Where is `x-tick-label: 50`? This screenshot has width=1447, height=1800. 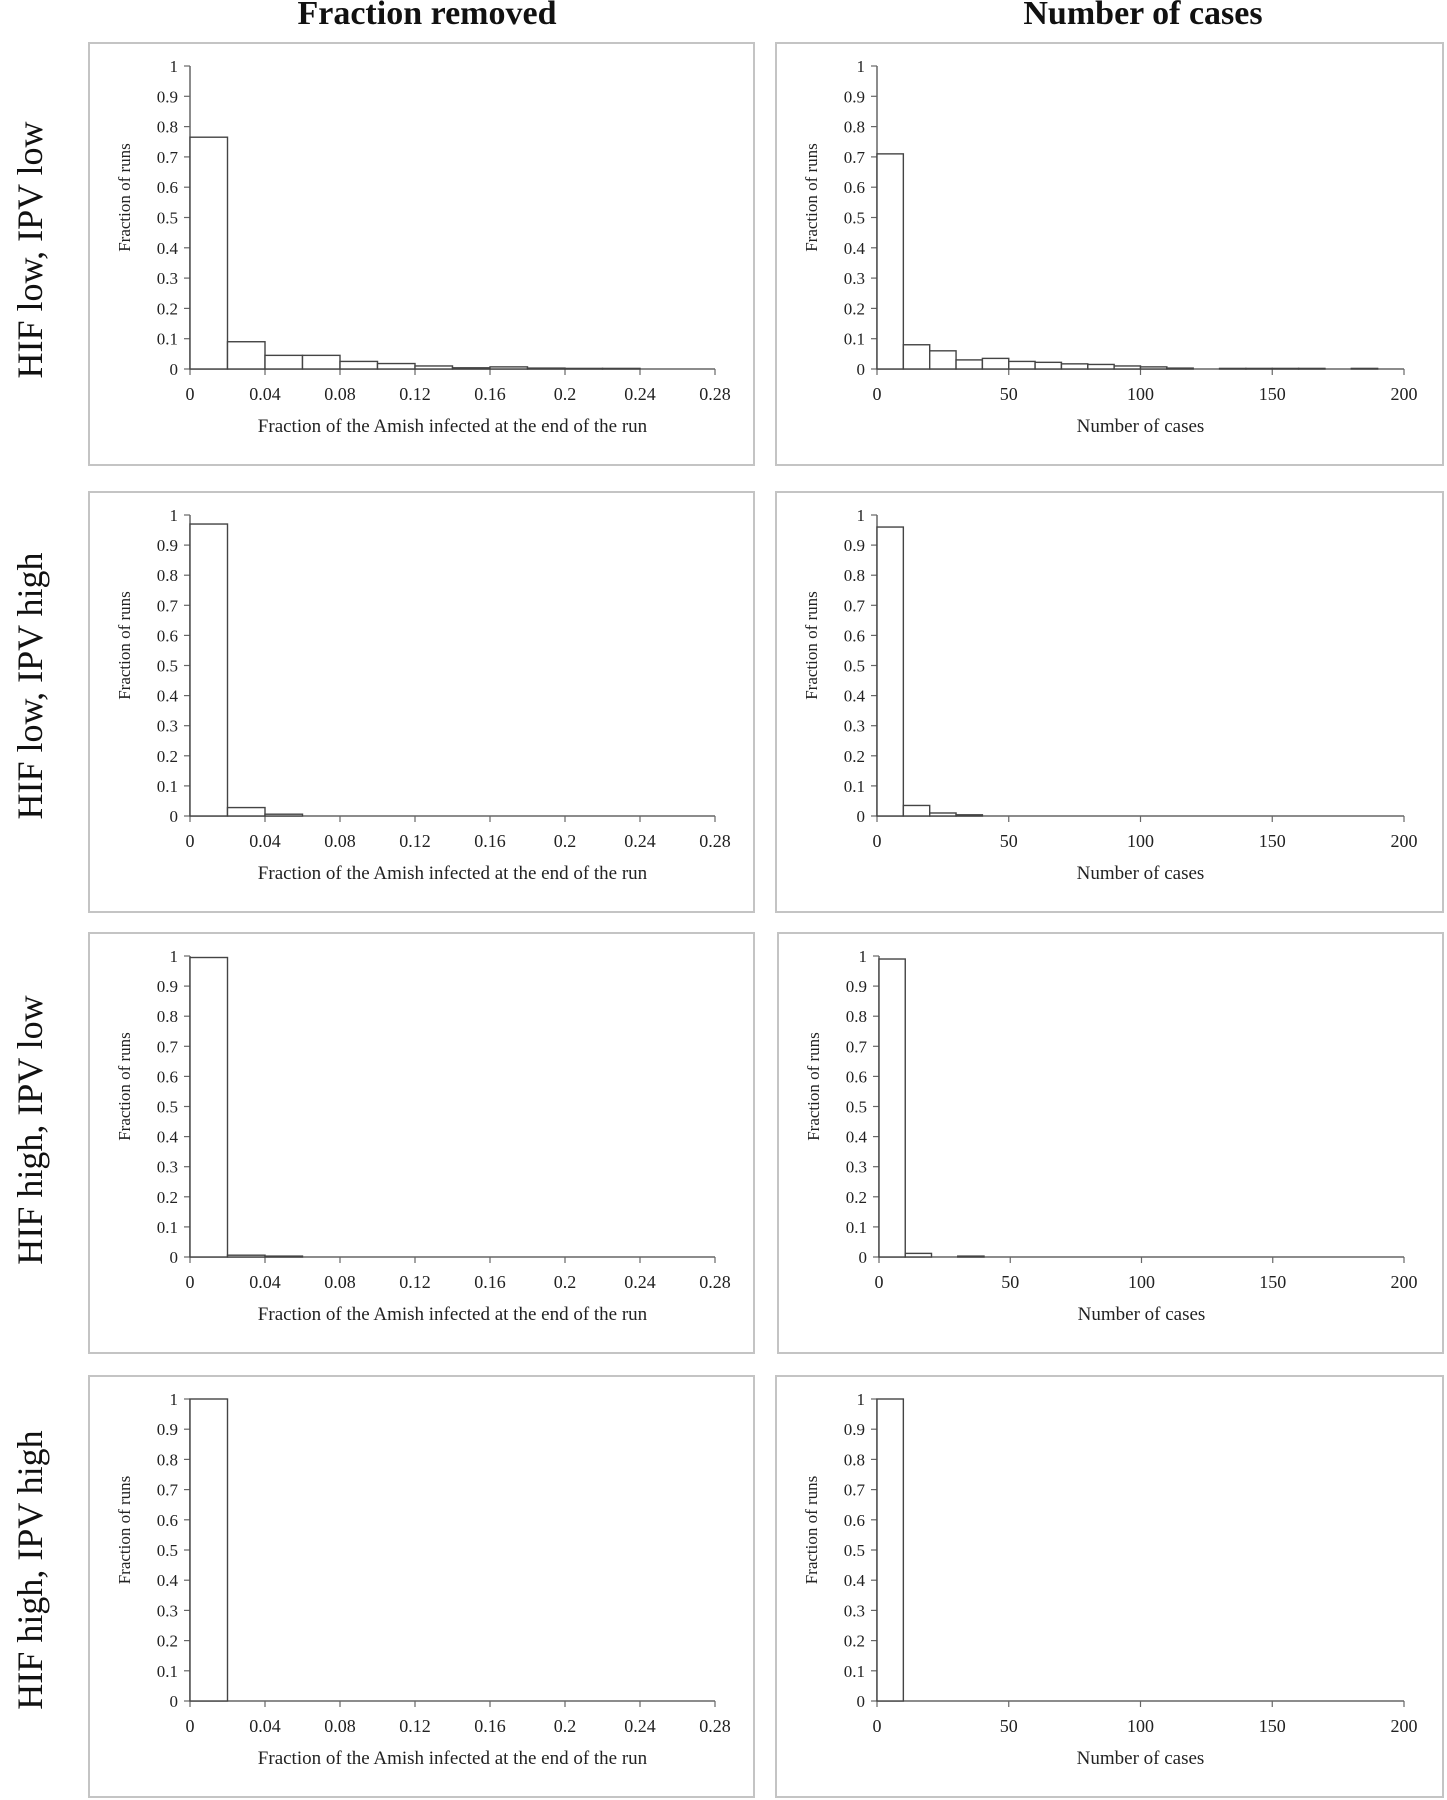
x-tick-label: 50 is located at coordinates (1009, 841).